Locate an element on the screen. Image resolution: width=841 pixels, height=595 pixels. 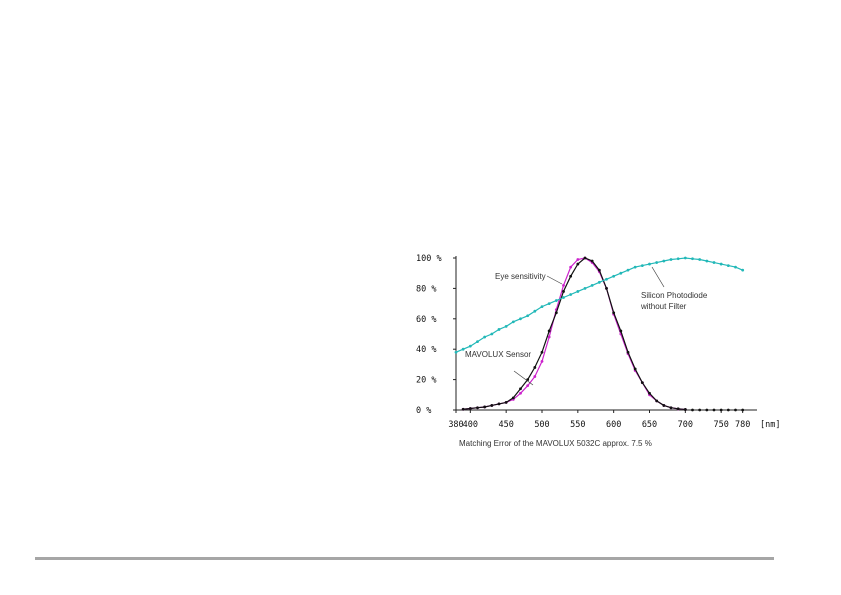
annotation-eye-sensitivity: Eye sensitivity is located at coordinates (520, 276).